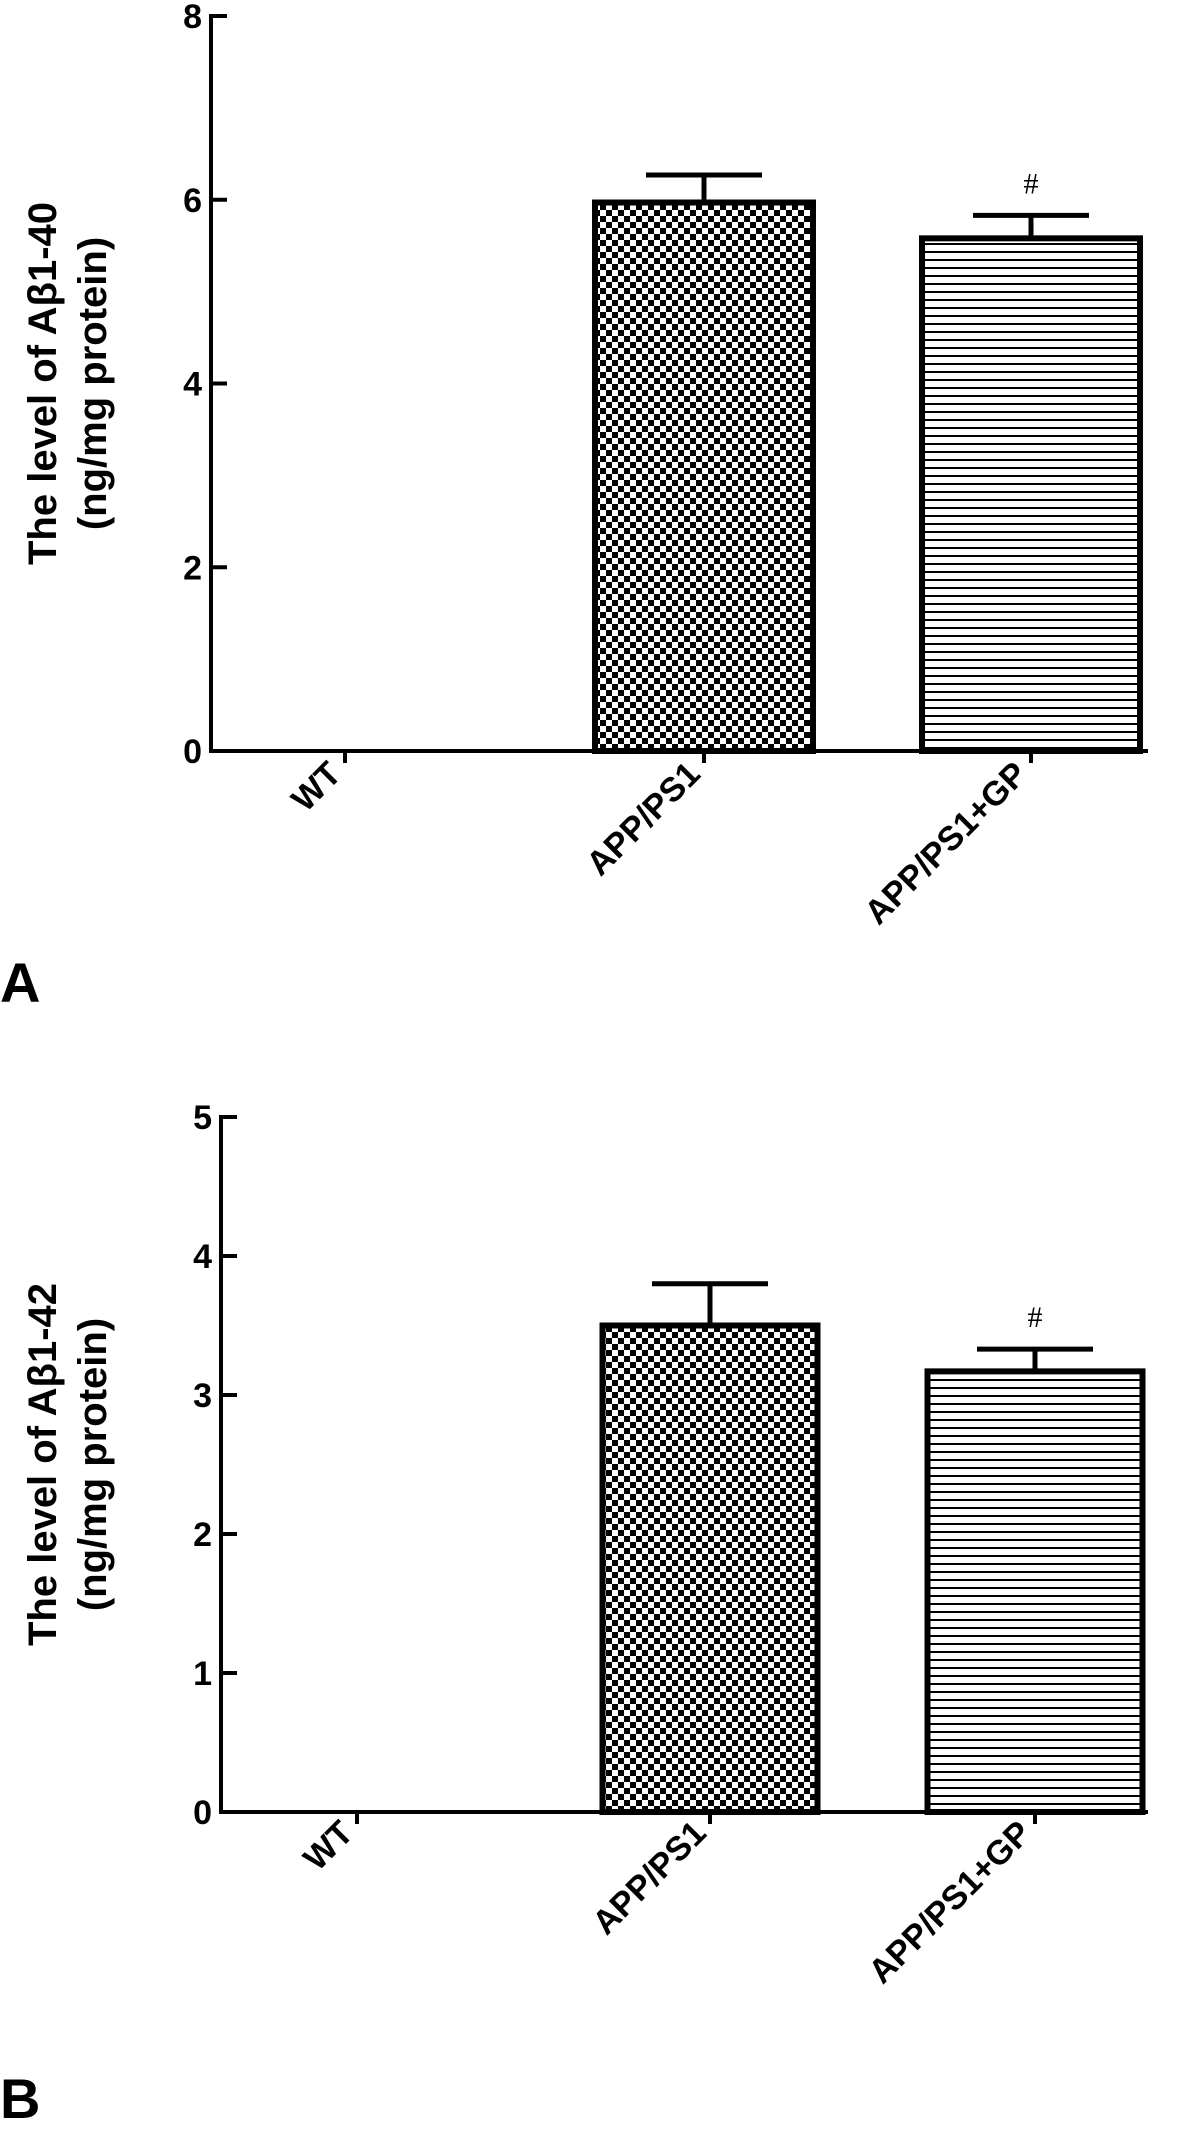  What do you see at coordinates (43, 1464) in the screenshot?
I see `y-axis-title-line1: The level of Aβ1-42` at bounding box center [43, 1464].